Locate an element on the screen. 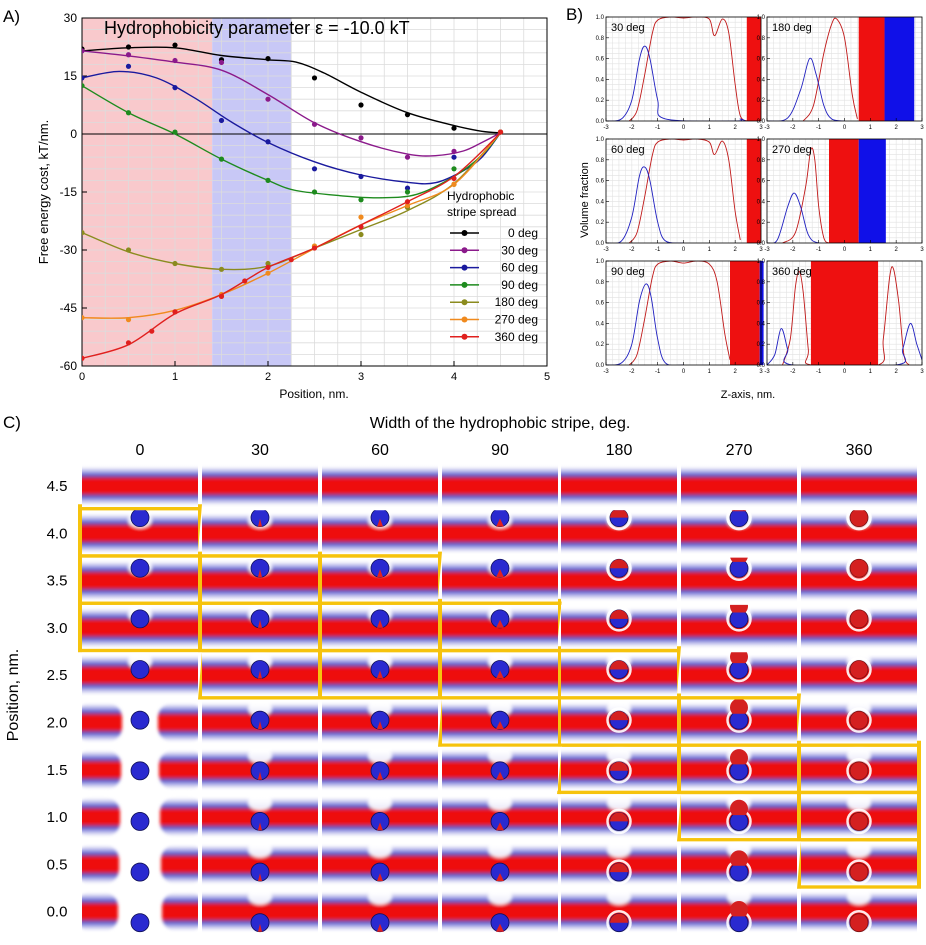 This screenshot has height=945, width=926. series-360-deg is located at coordinates (293, 245).